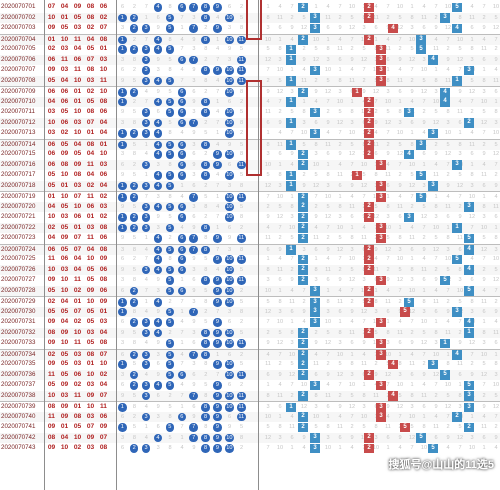 Image resolution: width=500 pixels, height=490 pixels. Describe the element at coordinates (146, 290) in the screenshot. I see `miss-count: 7` at that location.